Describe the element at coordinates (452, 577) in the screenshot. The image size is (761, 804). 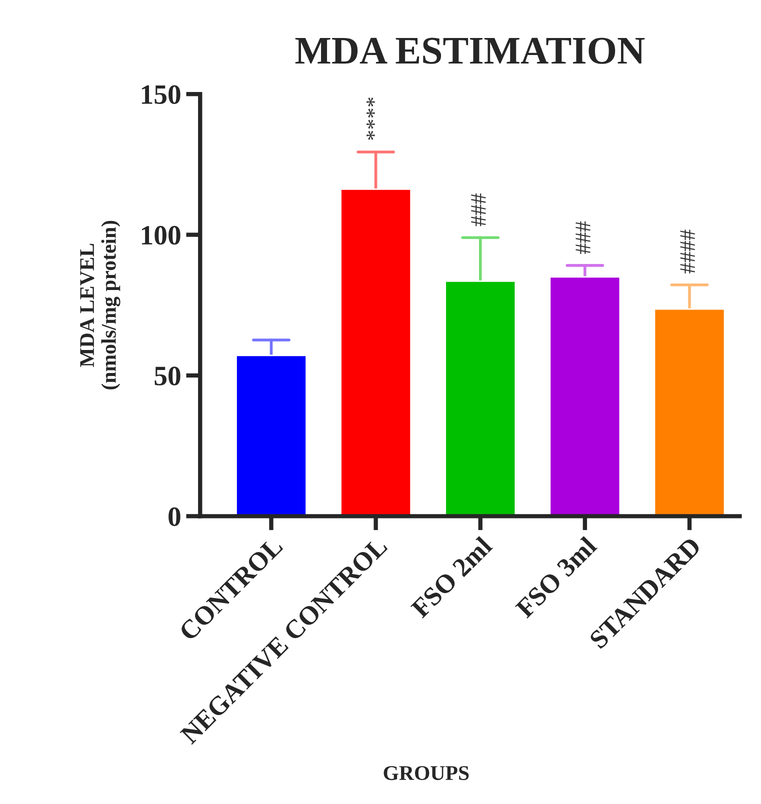
I see `x-tick-label: FSO 2ml` at that location.